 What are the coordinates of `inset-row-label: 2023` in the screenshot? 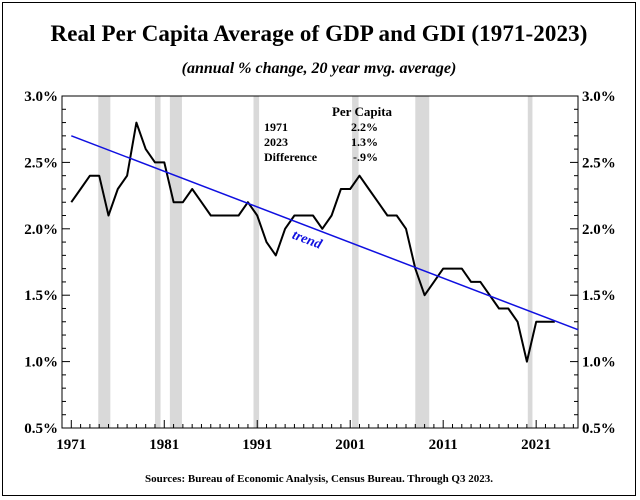 It's located at (276, 142).